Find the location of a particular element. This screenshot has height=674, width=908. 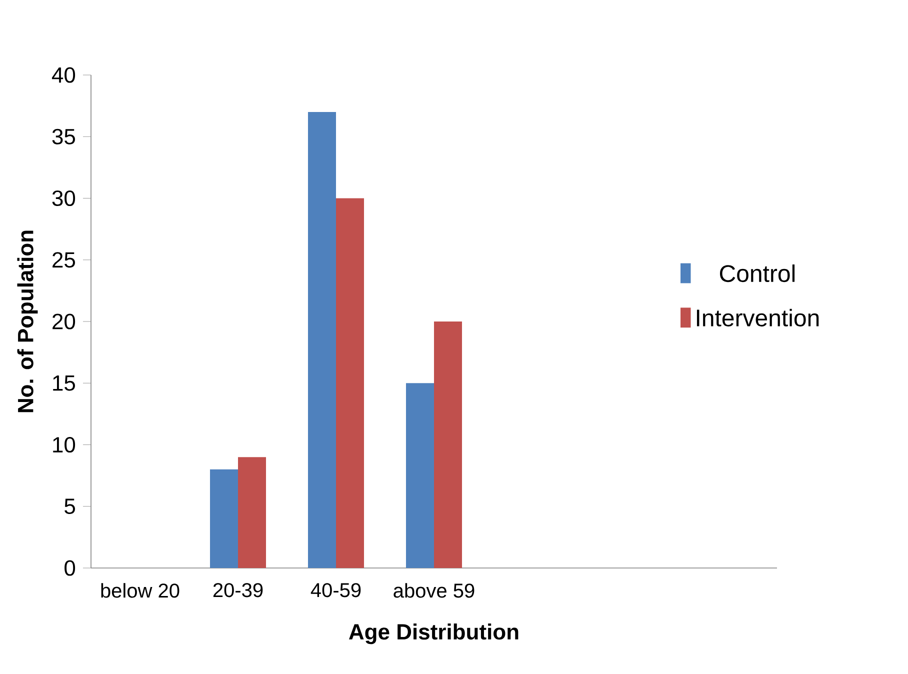

x-tick-label: below 20 is located at coordinates (140, 590).